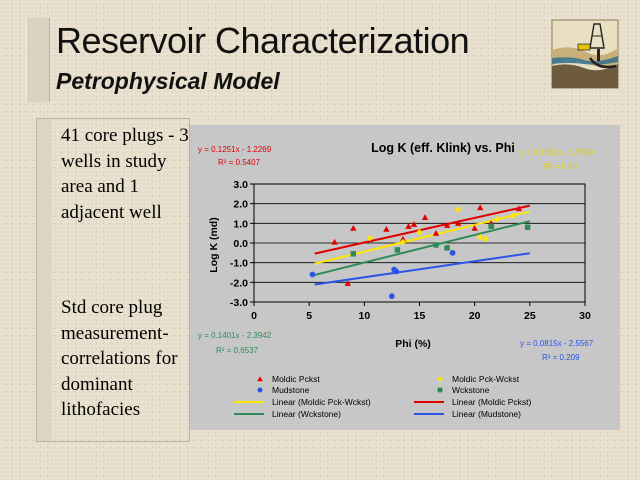 This screenshot has height=480, width=640. Describe the element at coordinates (471, 390) in the screenshot. I see `legend-label: Wckstone` at that location.